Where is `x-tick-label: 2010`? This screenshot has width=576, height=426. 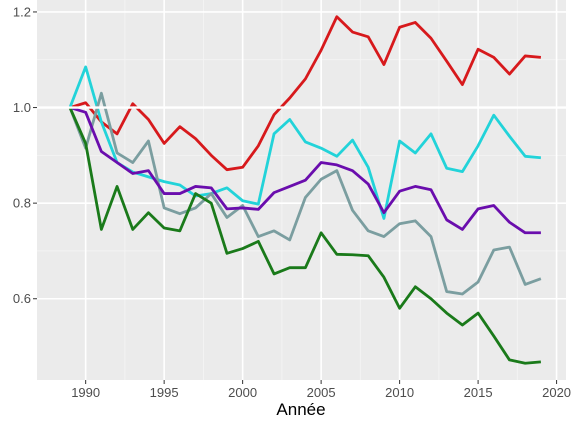
x-tick-label: 2010 is located at coordinates (399, 392).